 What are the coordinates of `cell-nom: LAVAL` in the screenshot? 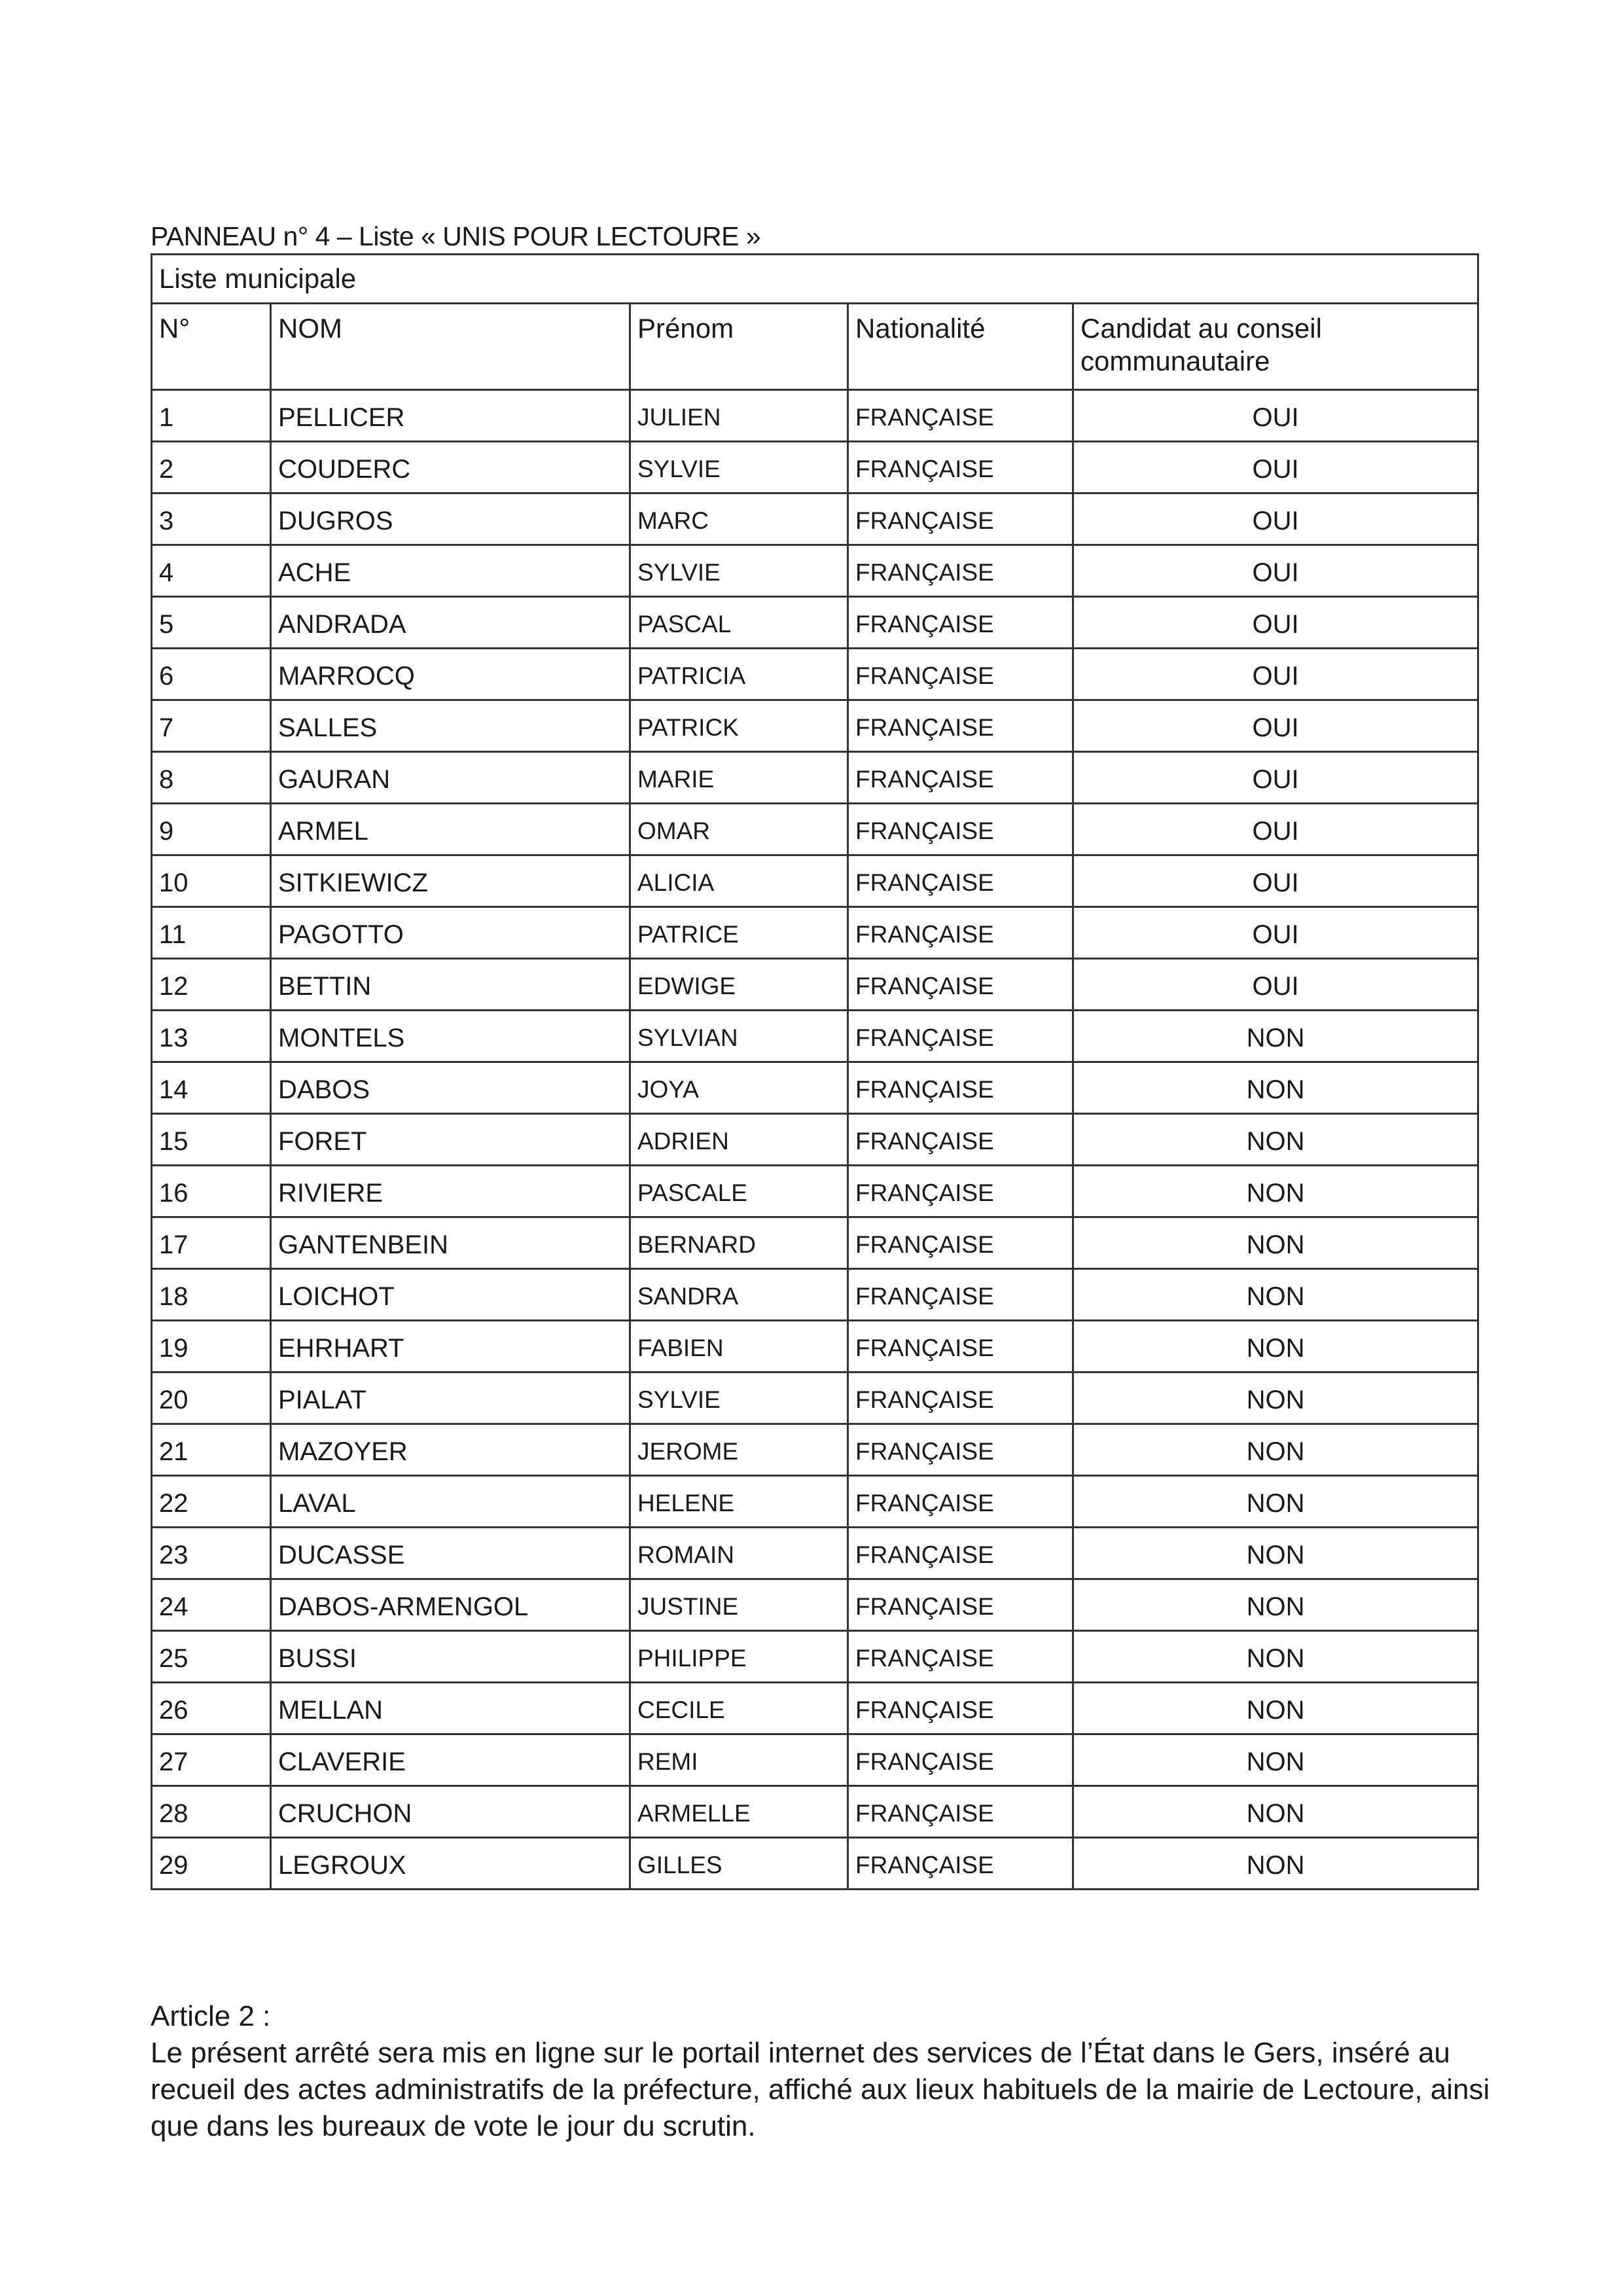 It's located at (451, 1501).